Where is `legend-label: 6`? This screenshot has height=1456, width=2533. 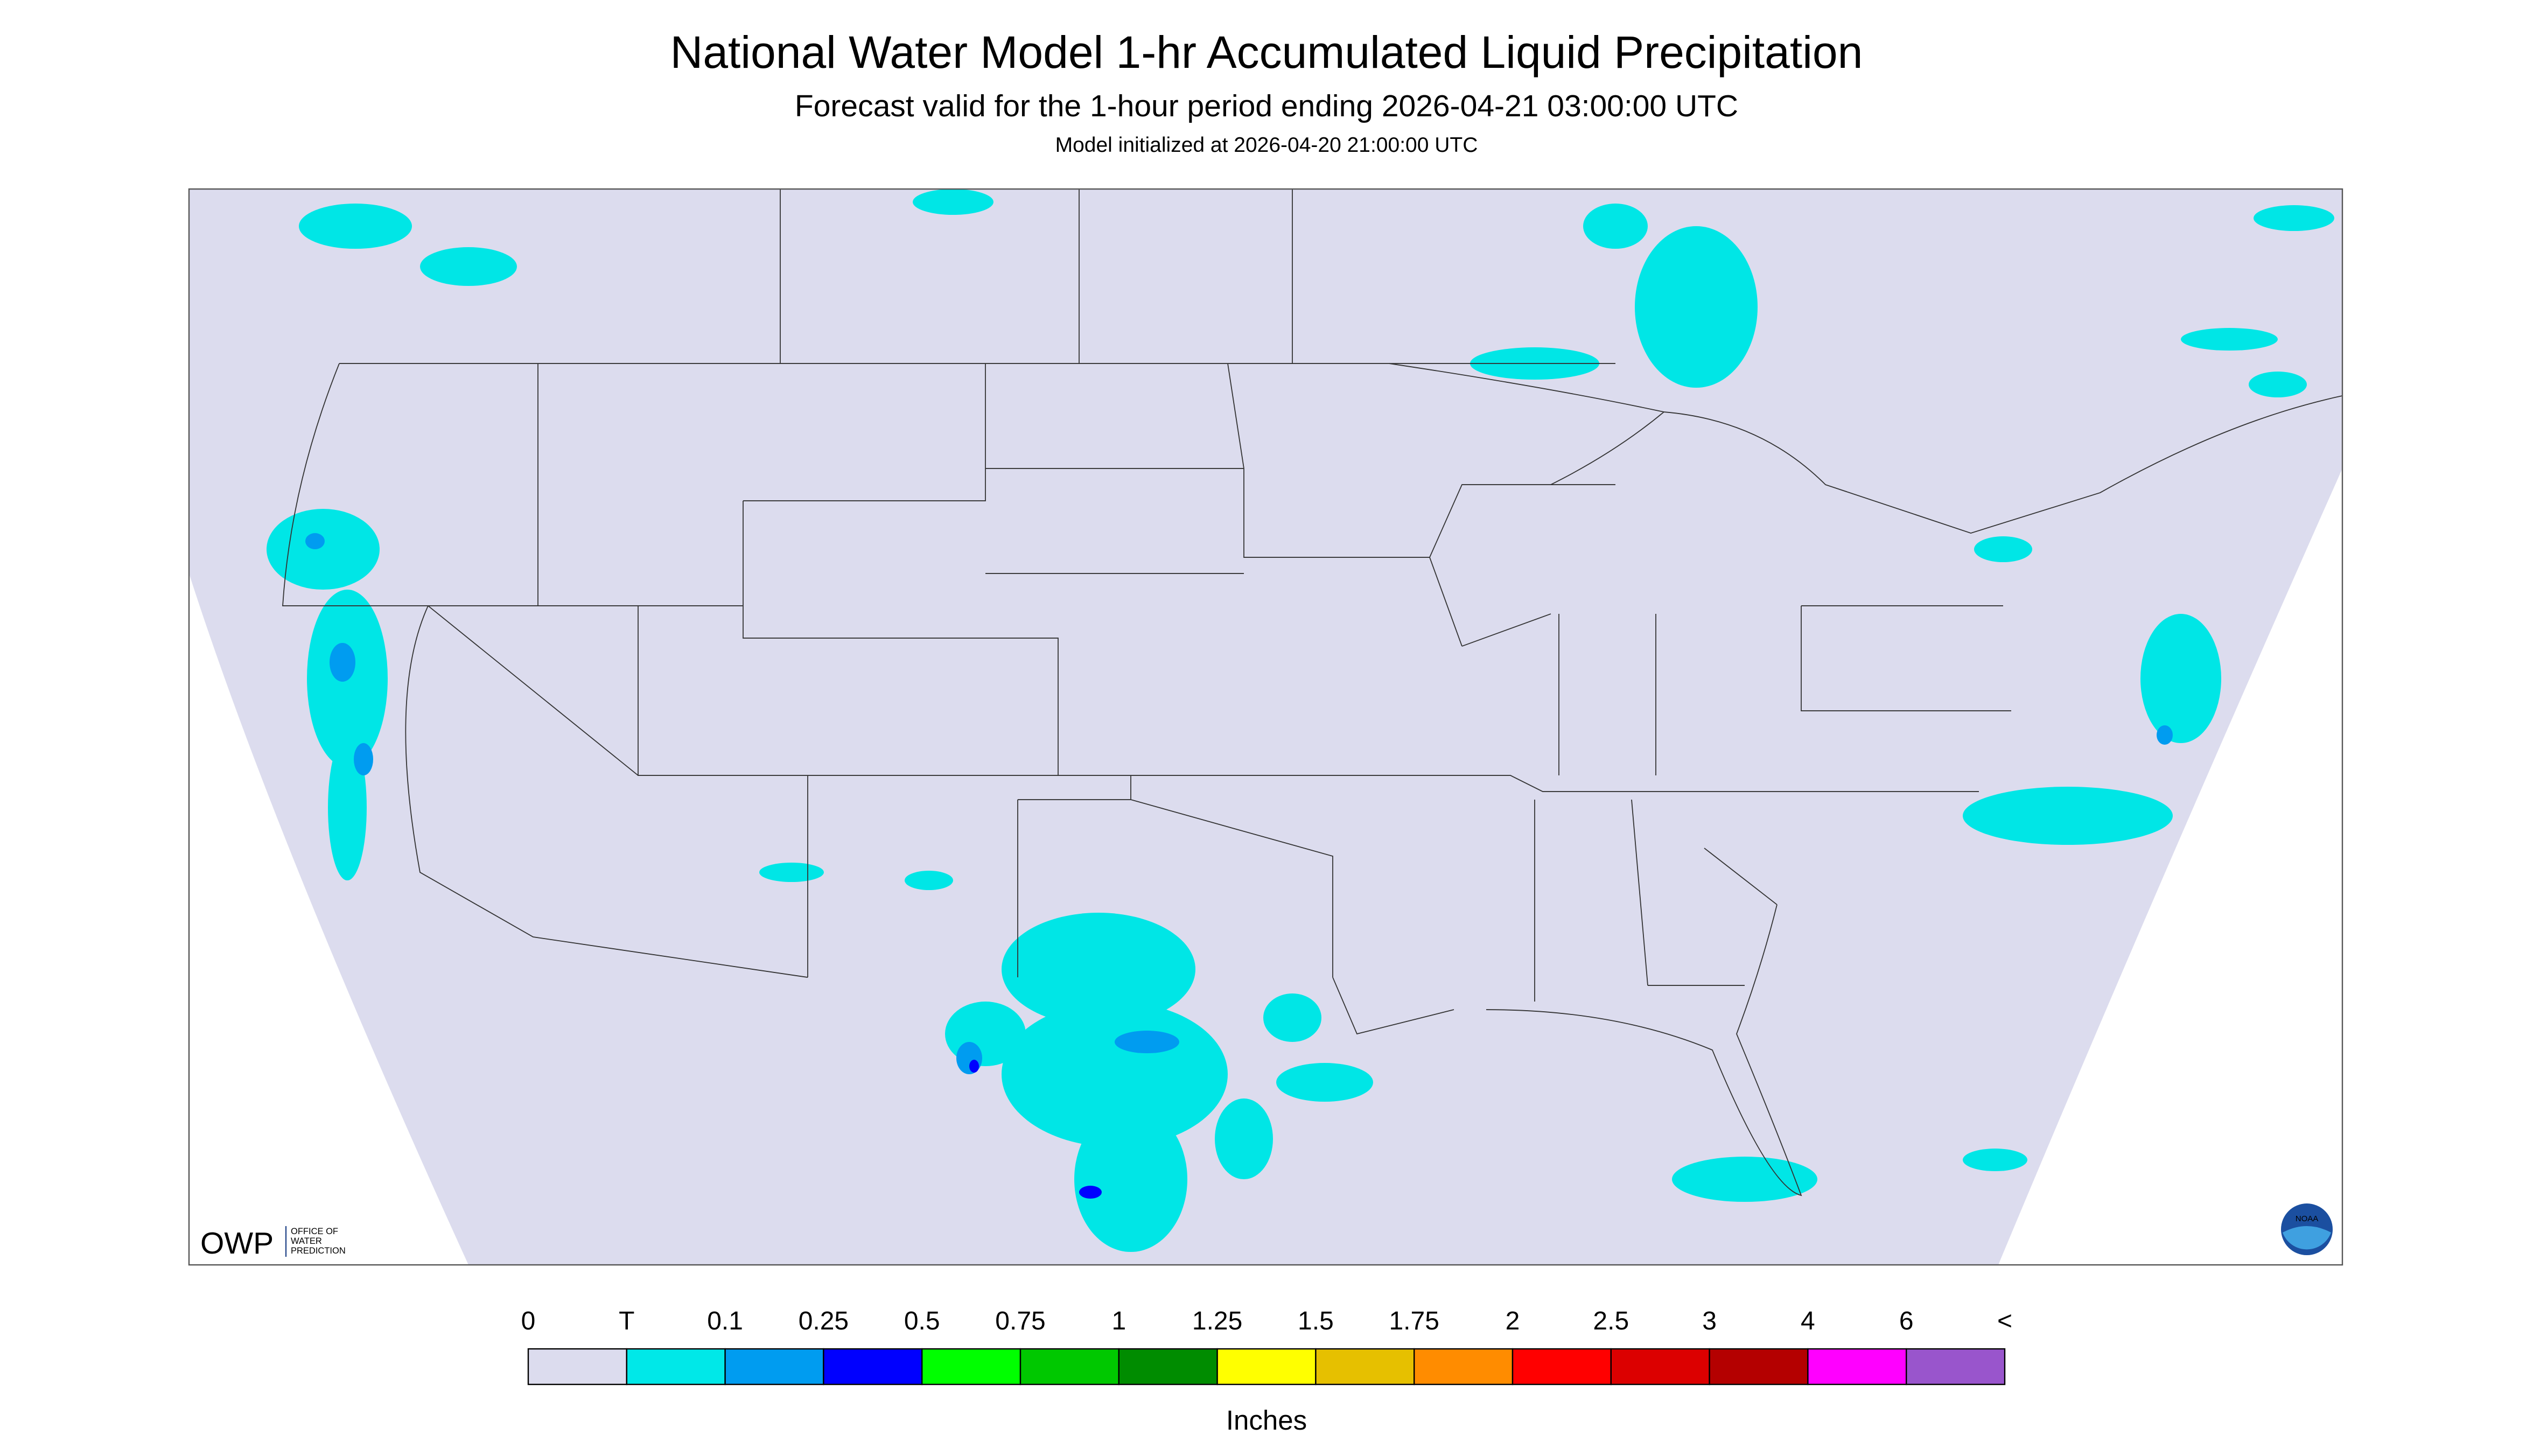
legend-label: 6 is located at coordinates (1907, 1321).